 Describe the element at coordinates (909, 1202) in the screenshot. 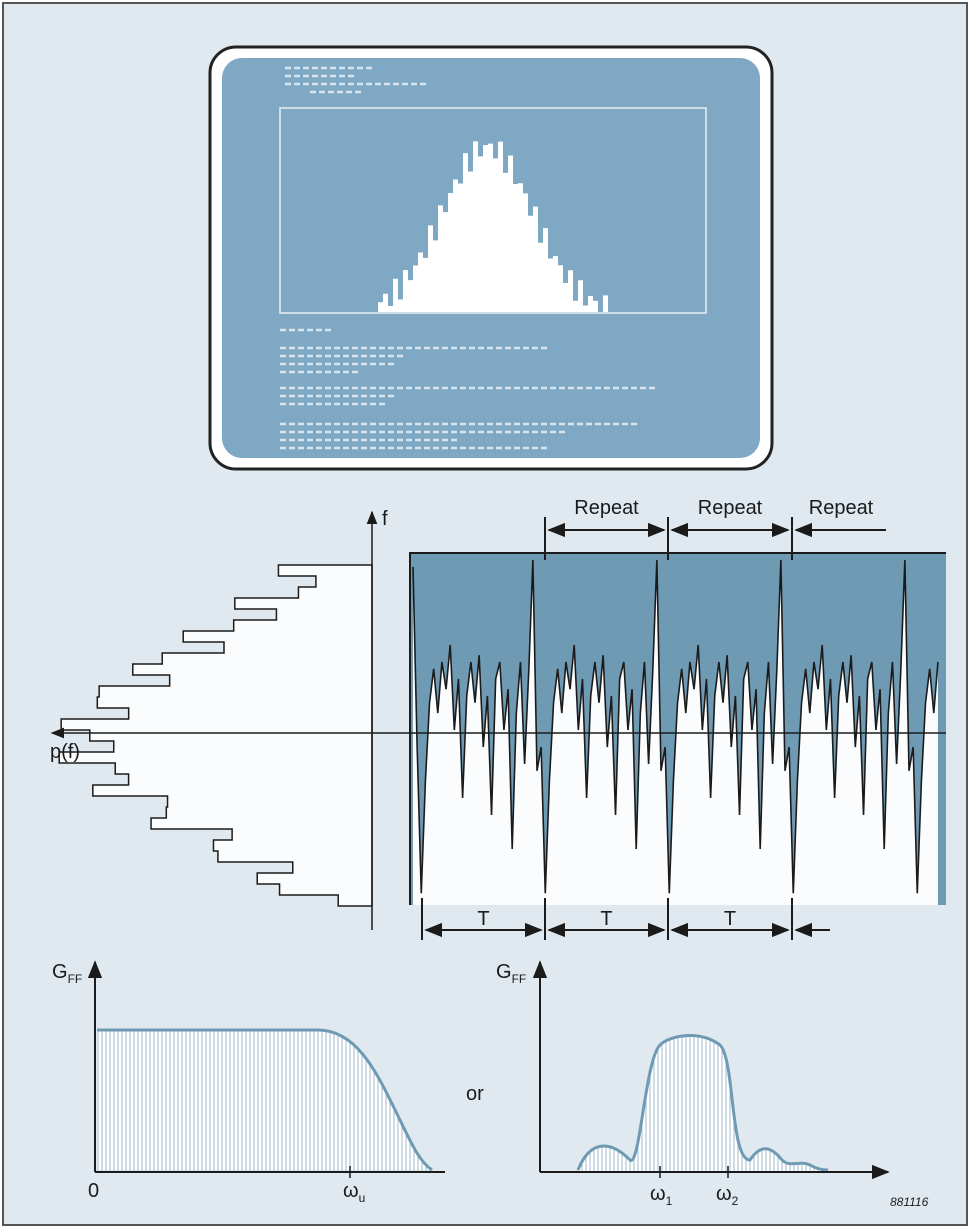

I see `figure-id: 881116` at that location.